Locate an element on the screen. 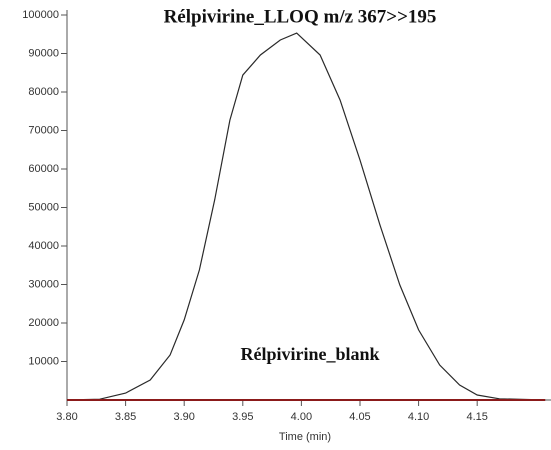 Image resolution: width=551 pixels, height=450 pixels. y-tick-label: 90000 is located at coordinates (43, 53).